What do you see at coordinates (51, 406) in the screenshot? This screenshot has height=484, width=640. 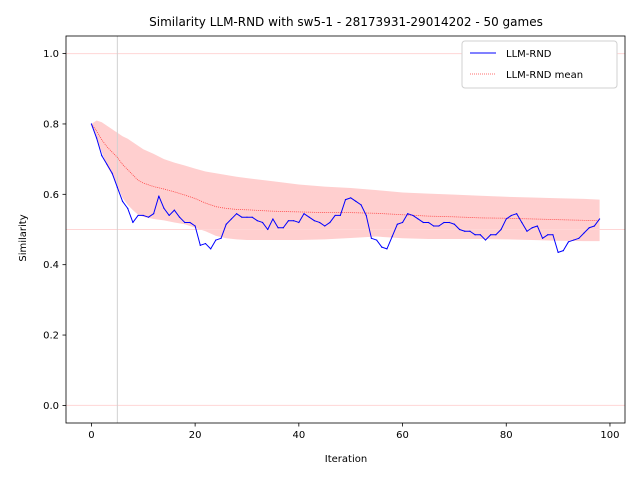 I see `y-tick-label: 0.0` at bounding box center [51, 406].